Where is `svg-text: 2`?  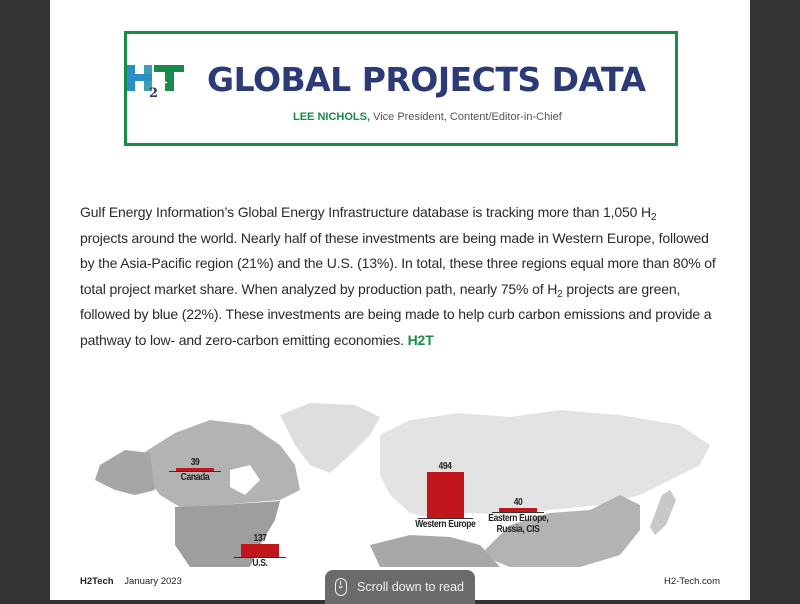
svg-text: 2 is located at coordinates (153, 92).